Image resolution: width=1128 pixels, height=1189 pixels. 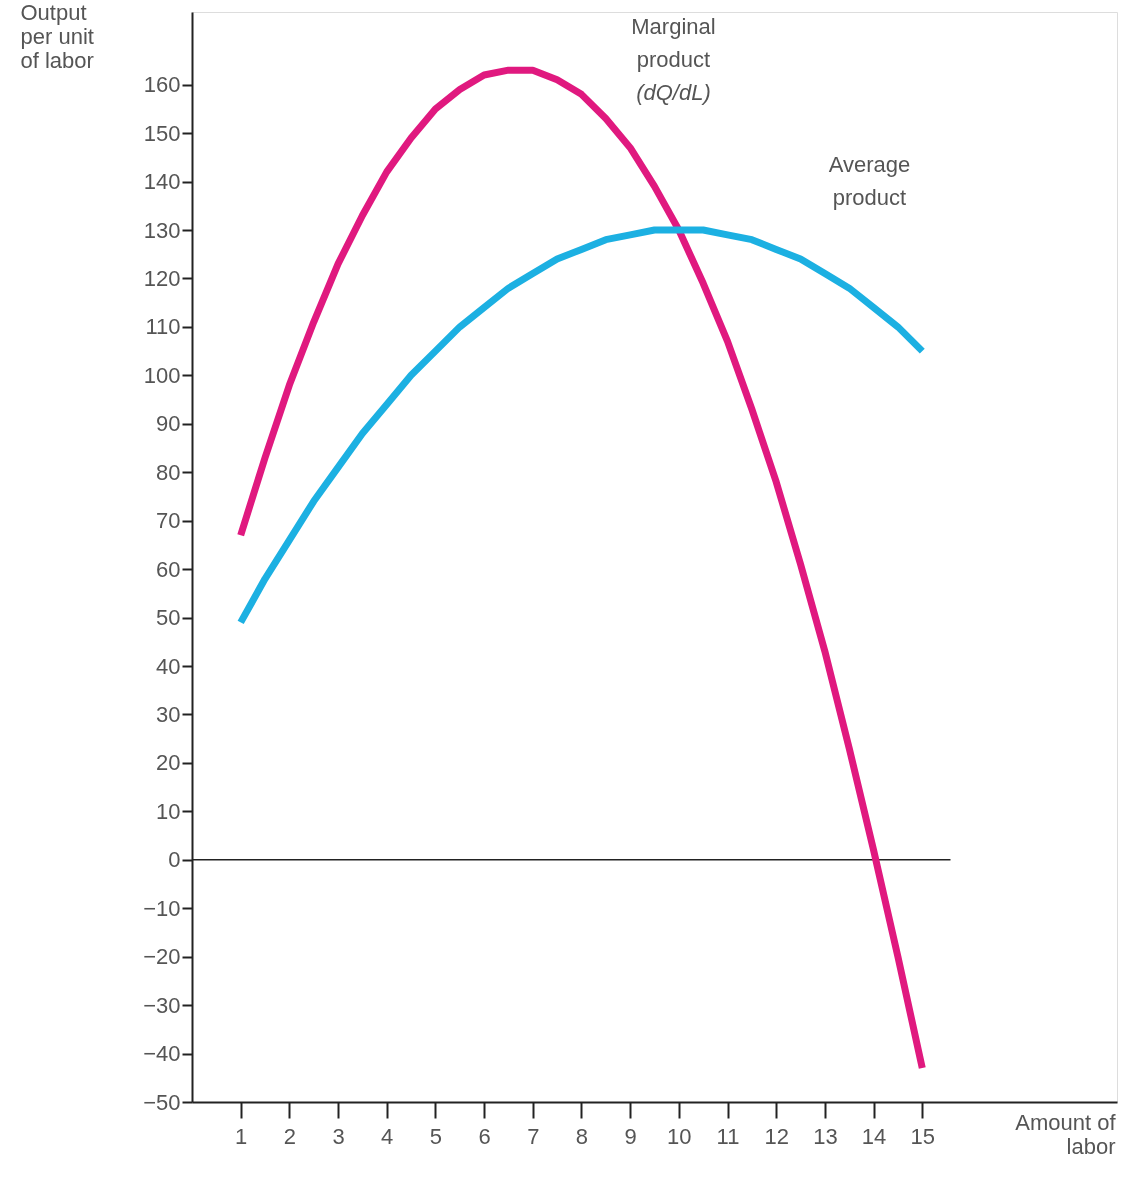 I want to click on series-label: Marginal product (dQ/dL), so click(x=673, y=60).